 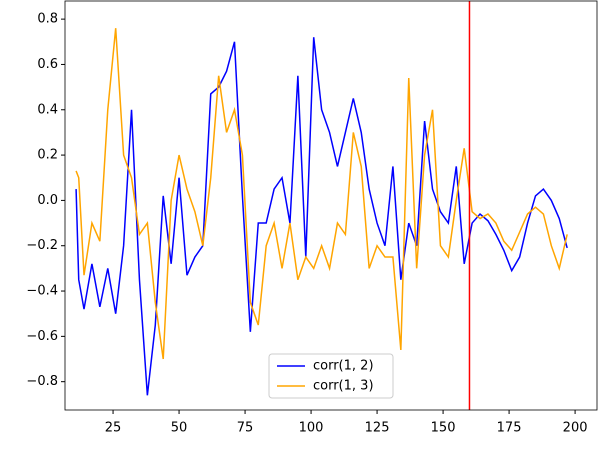 I want to click on x-tick-label: 50, so click(x=179, y=428).